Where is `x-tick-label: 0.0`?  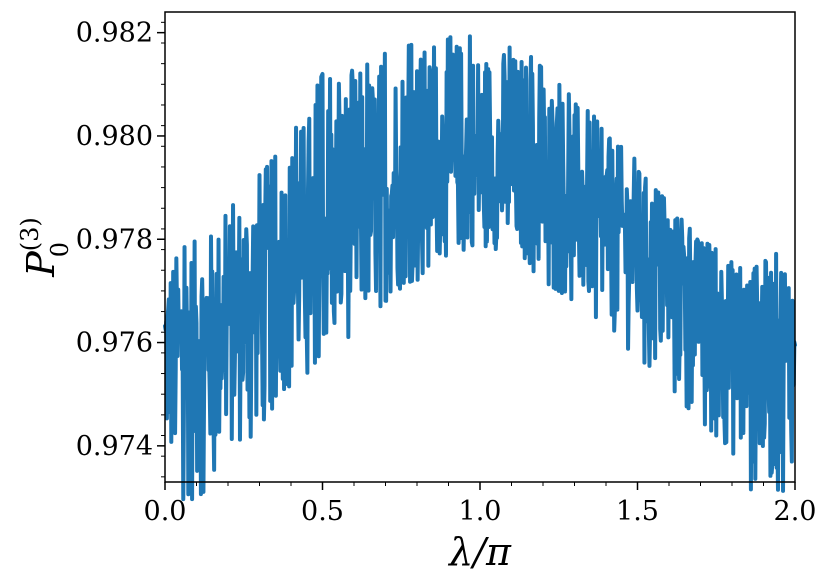 x-tick-label: 0.0 is located at coordinates (165, 511).